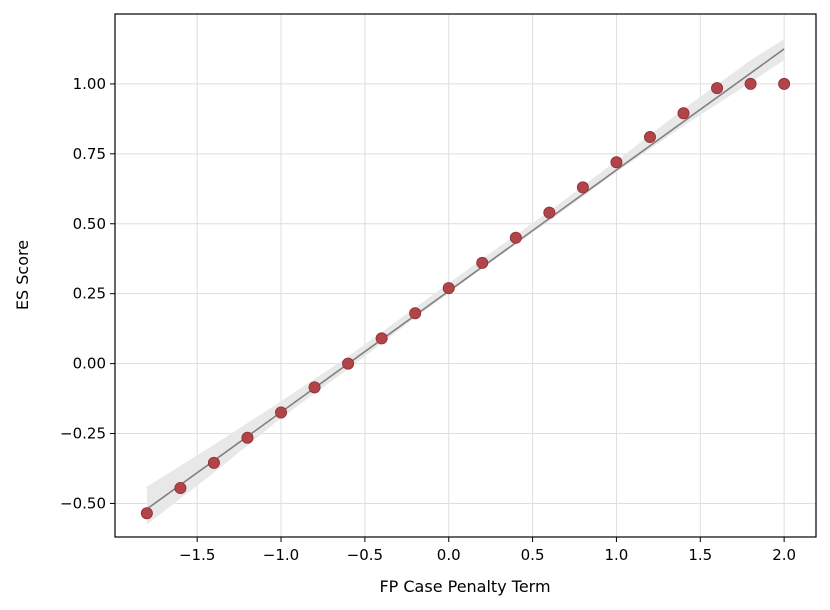 The height and width of the screenshot is (610, 830). Describe the element at coordinates (89, 154) in the screenshot. I see `y-tick-label: 0.75` at that location.